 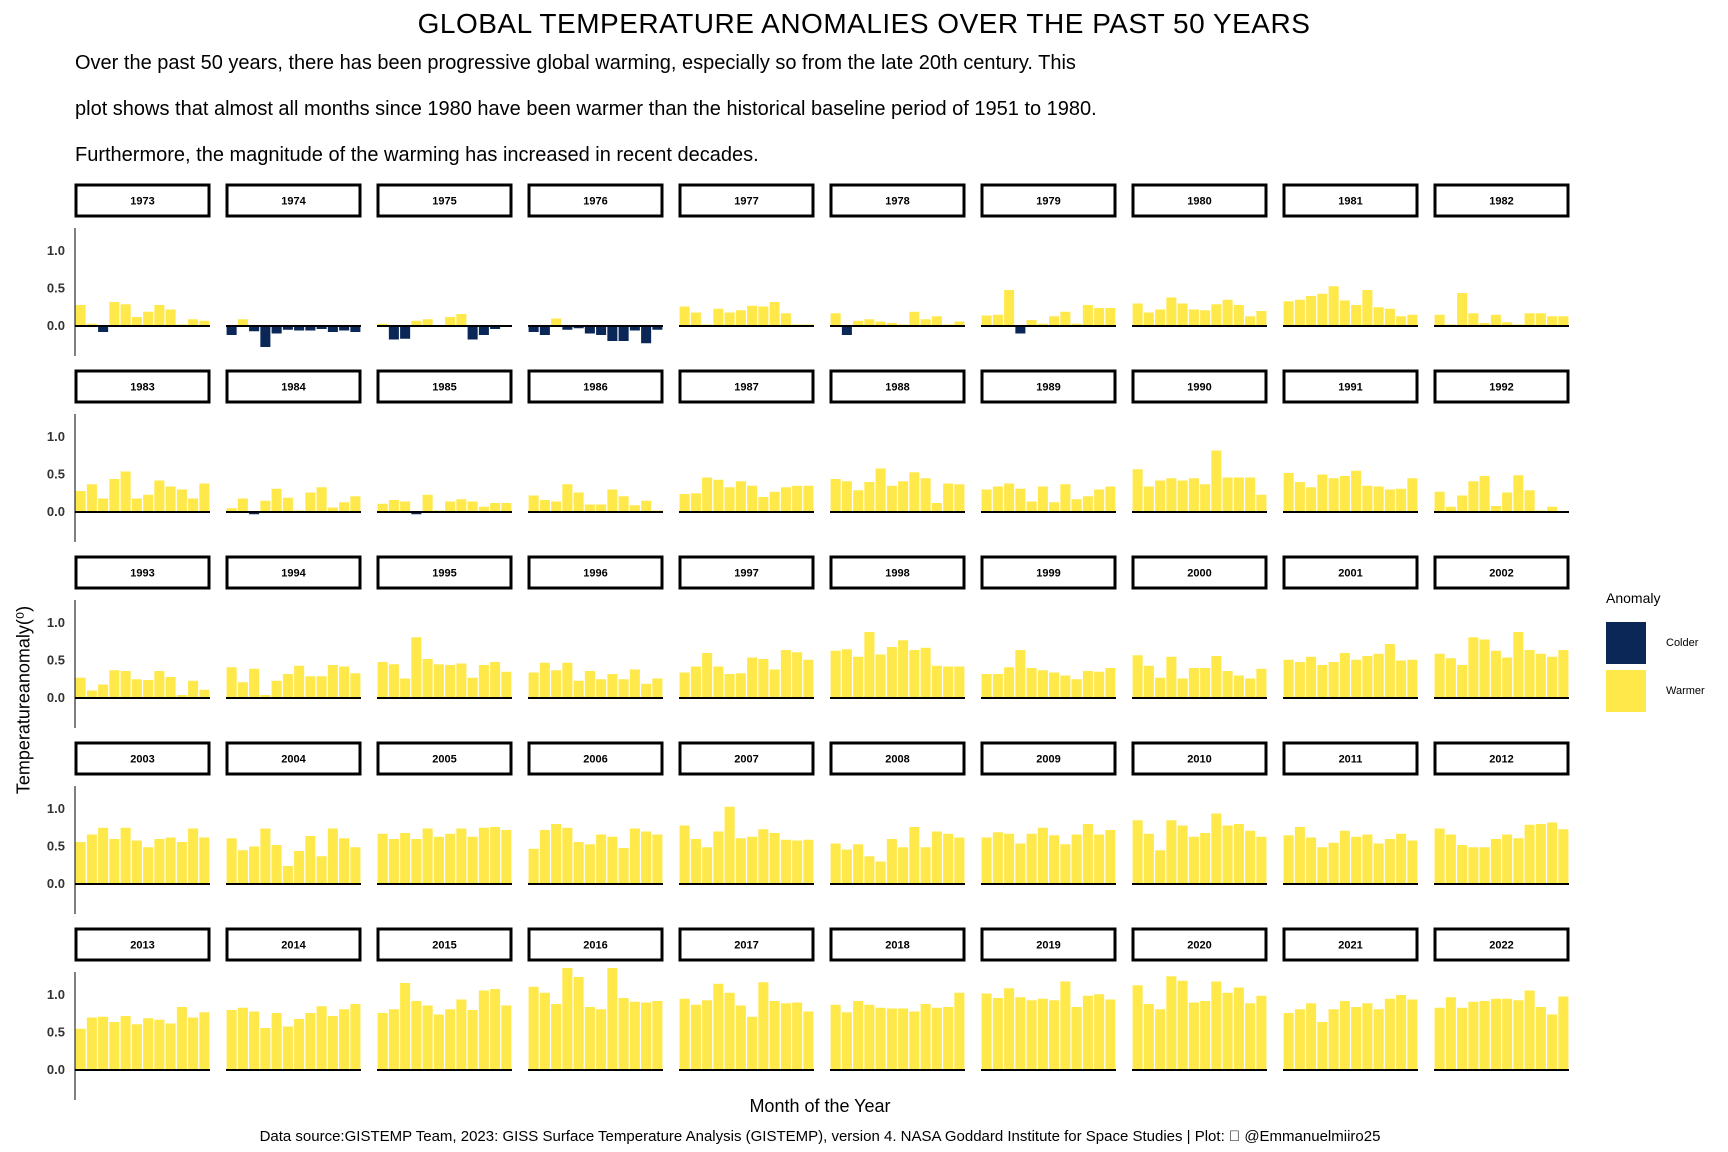 I want to click on facet-year-label: 1983, so click(x=142, y=388).